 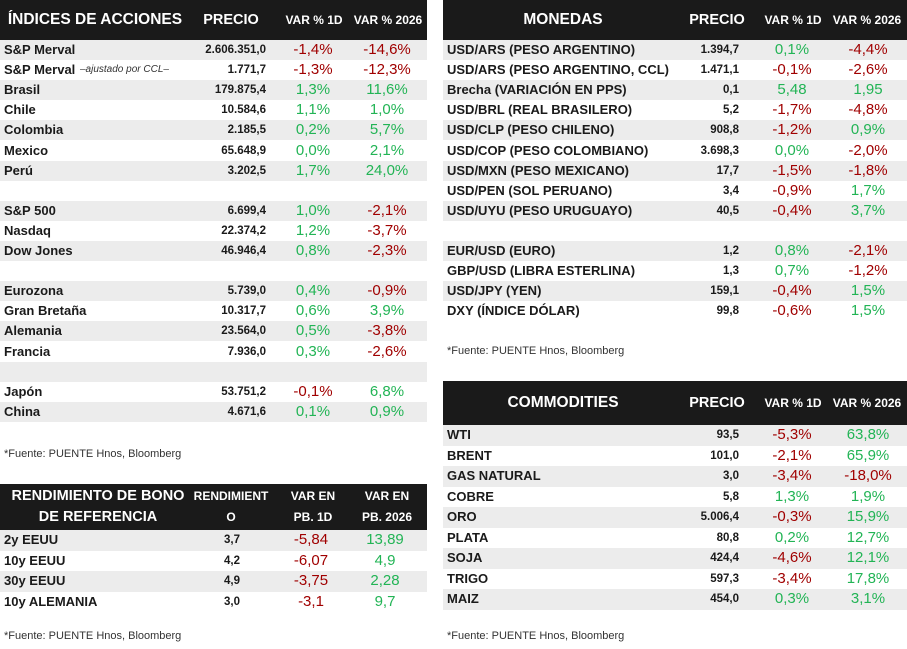 I want to click on indices-row-d1: 0,5%, so click(x=313, y=331).